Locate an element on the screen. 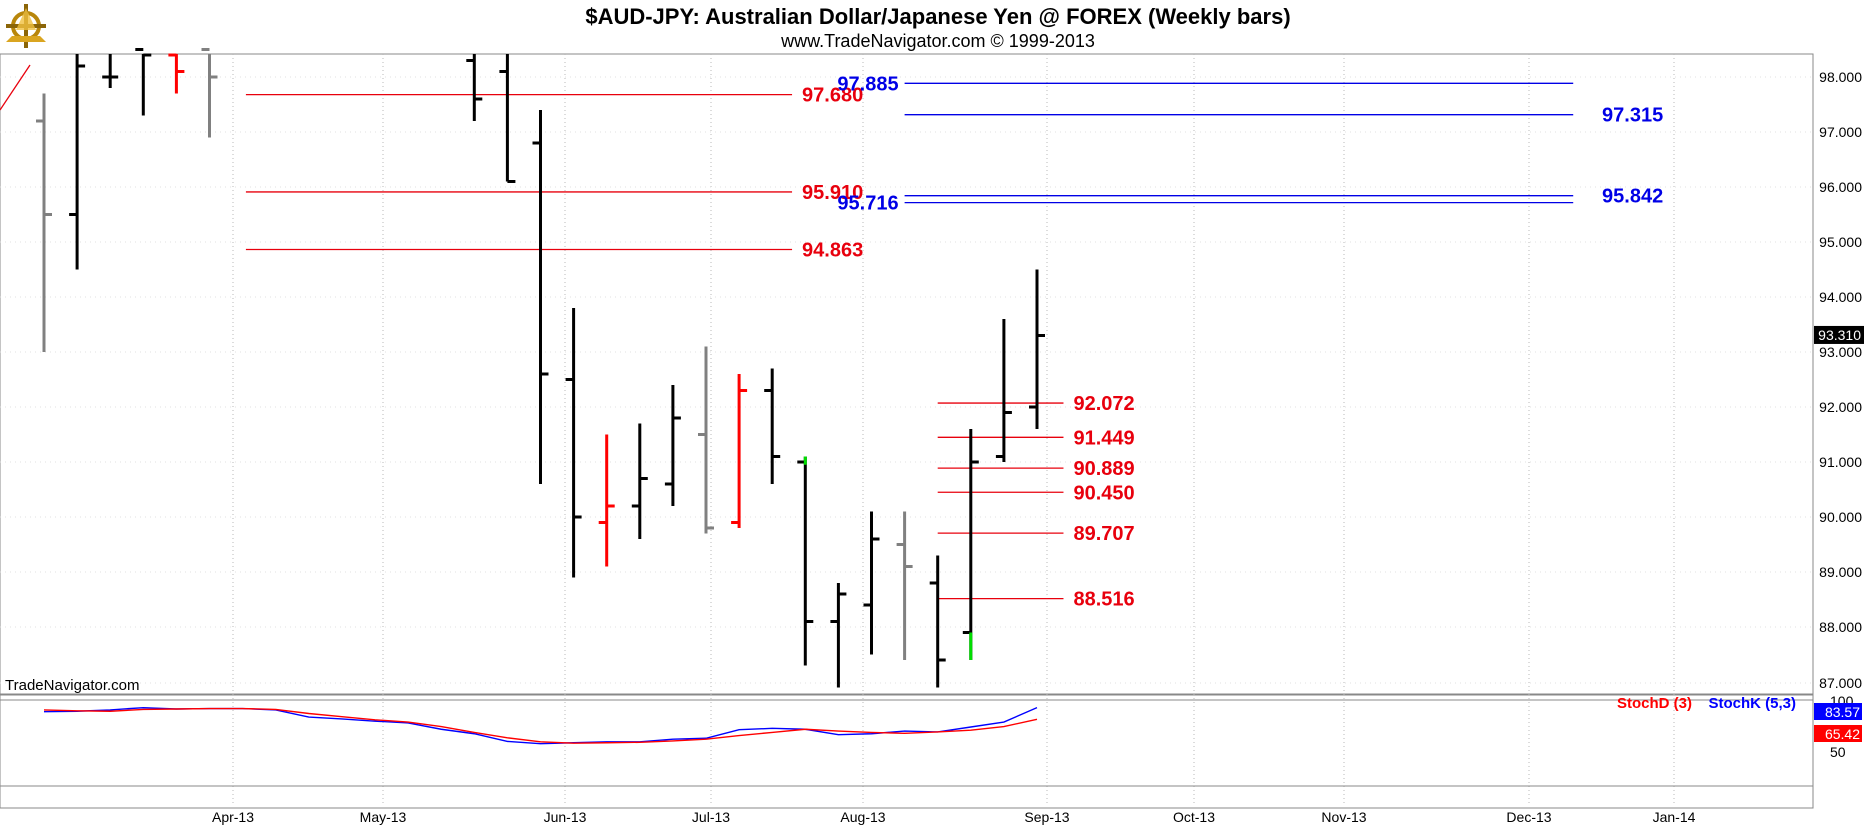 This screenshot has height=828, width=1876. stoch-plot-frame is located at coordinates (907, 751).